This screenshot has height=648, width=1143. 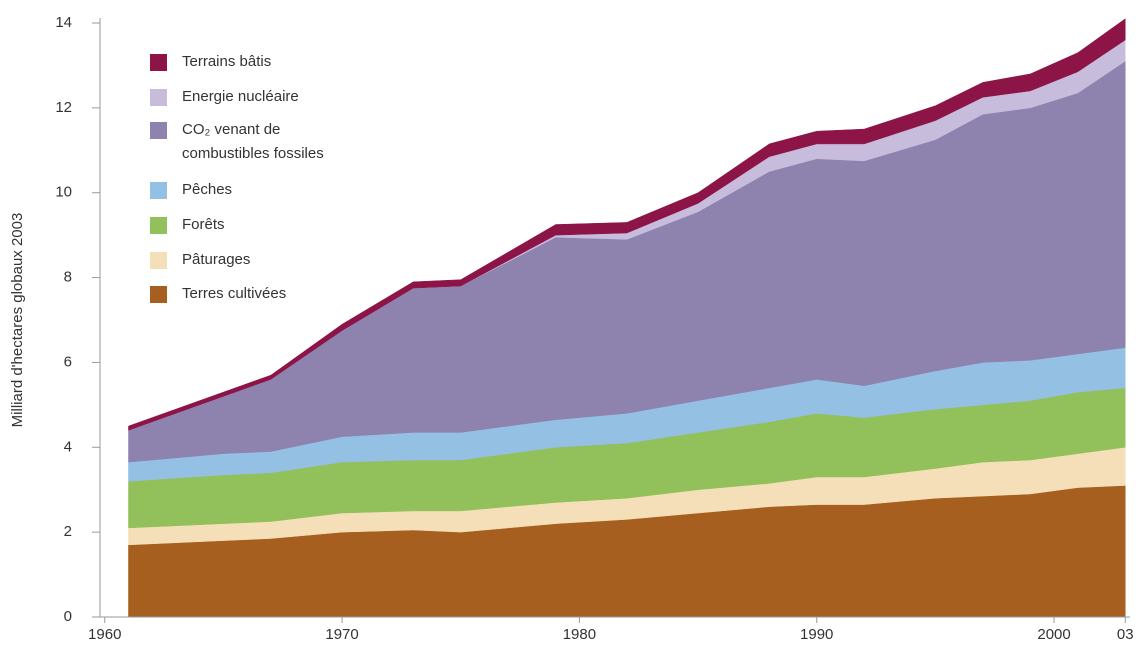 I want to click on x-tick-label: 1960, so click(x=104, y=634).